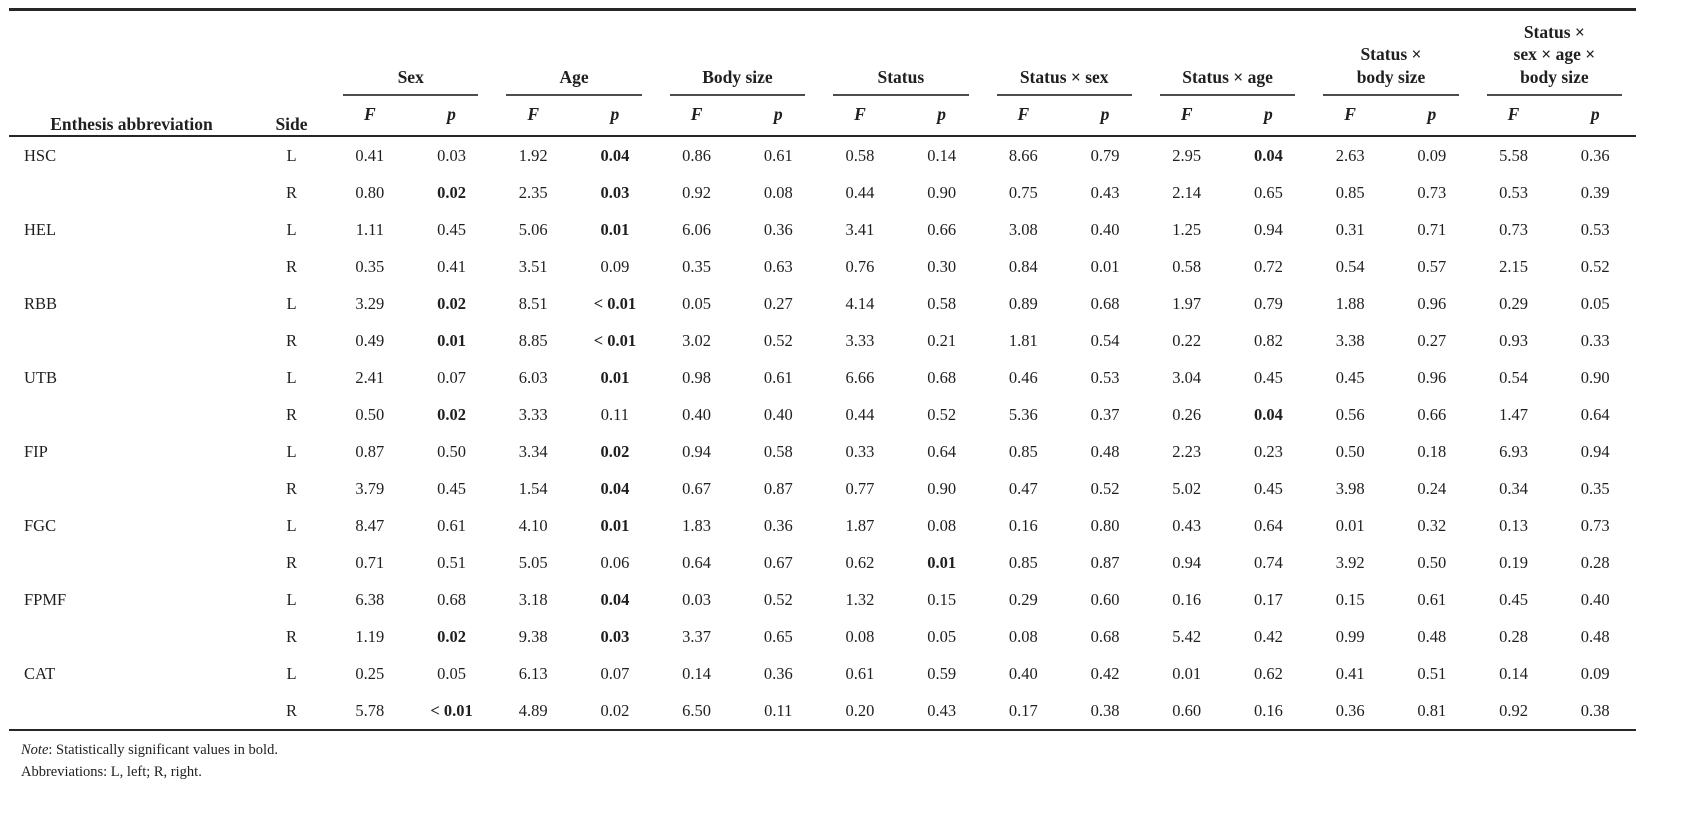  What do you see at coordinates (370, 673) in the screenshot?
I see `f-value-cell: 0.25` at bounding box center [370, 673].